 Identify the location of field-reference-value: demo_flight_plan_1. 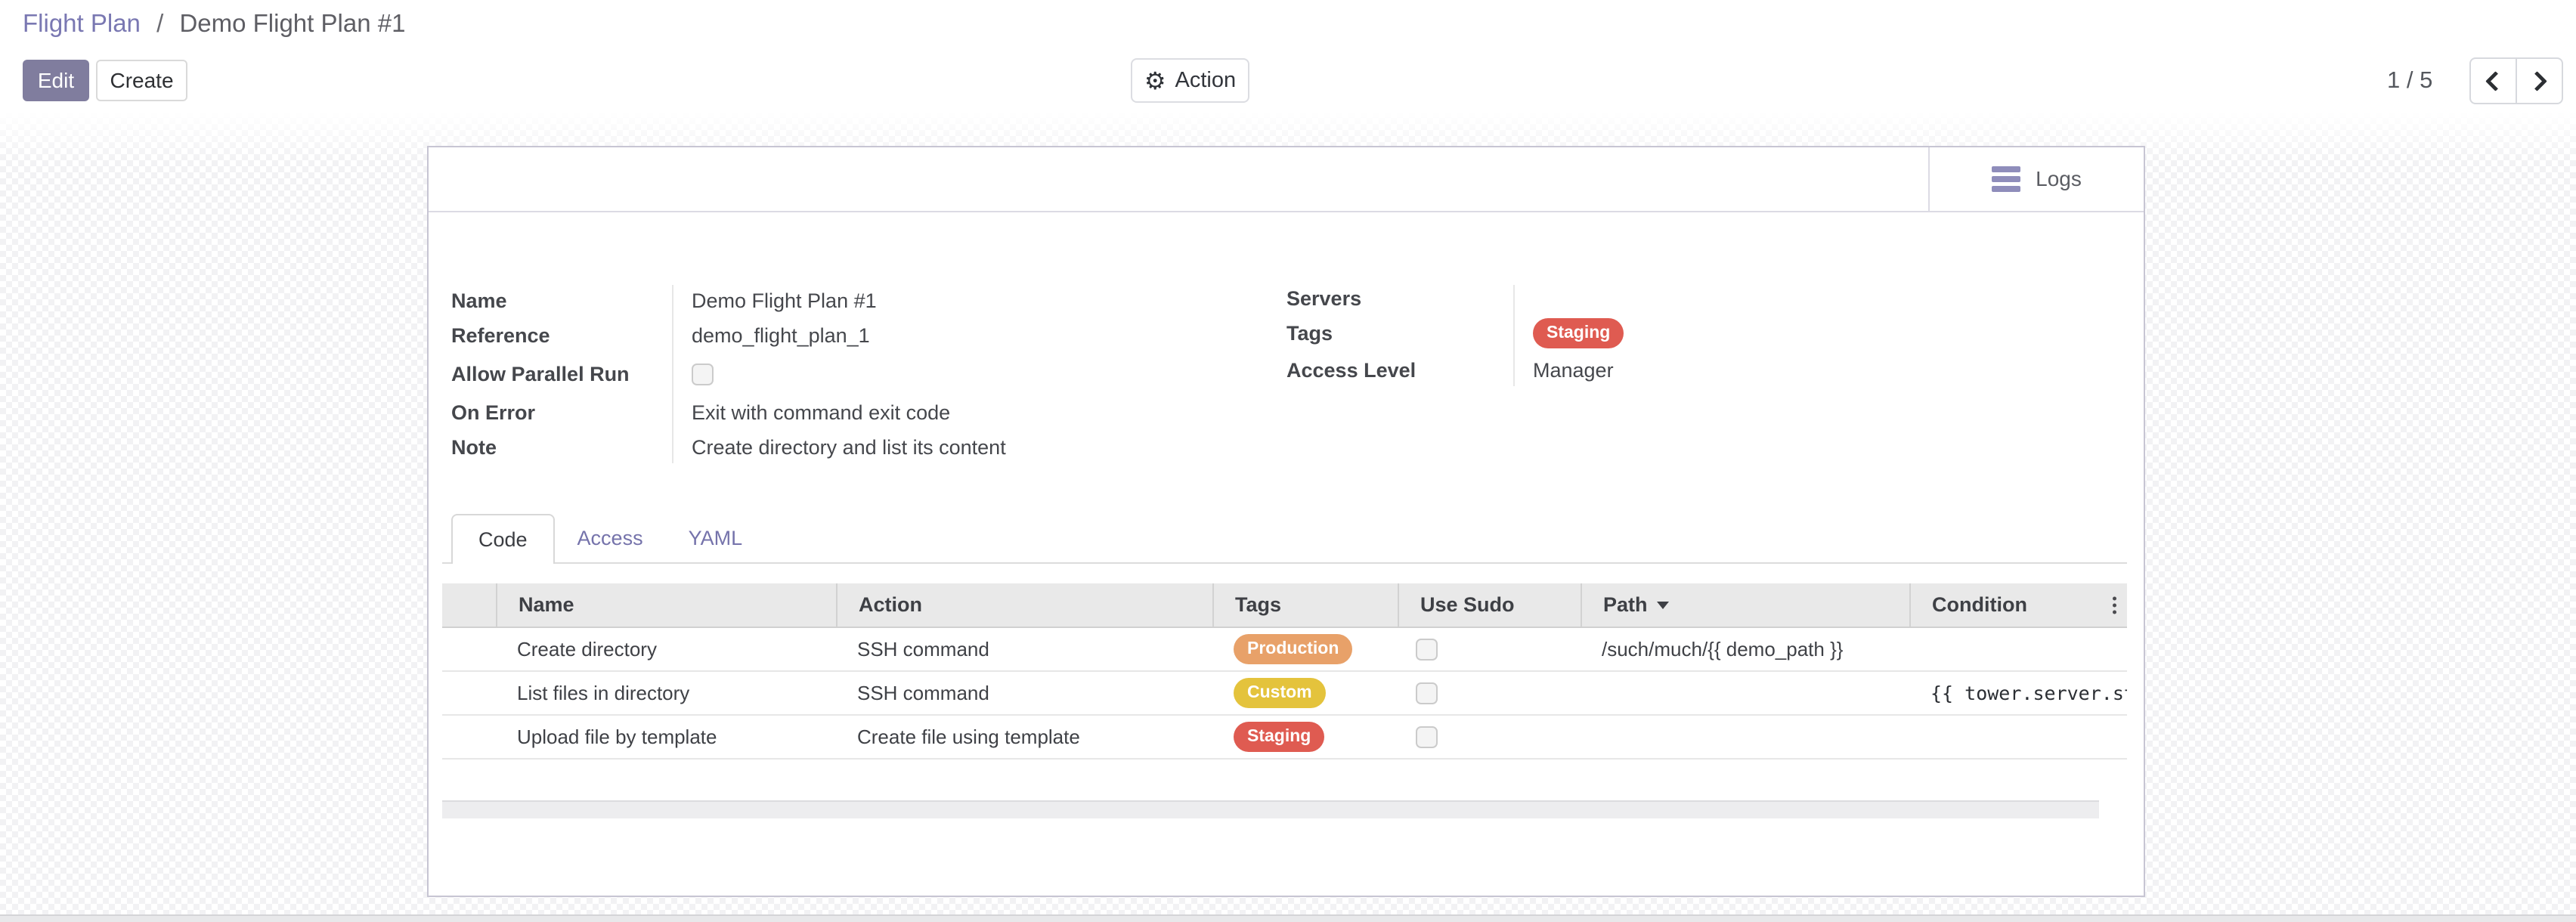
(781, 335).